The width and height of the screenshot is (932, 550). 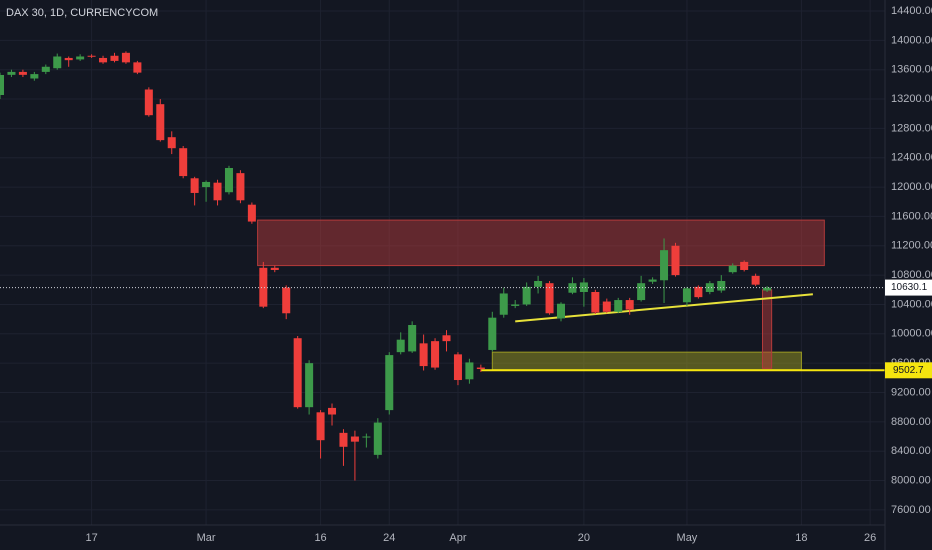 What do you see at coordinates (911, 392) in the screenshot?
I see `y-tick-label: 9200.00` at bounding box center [911, 392].